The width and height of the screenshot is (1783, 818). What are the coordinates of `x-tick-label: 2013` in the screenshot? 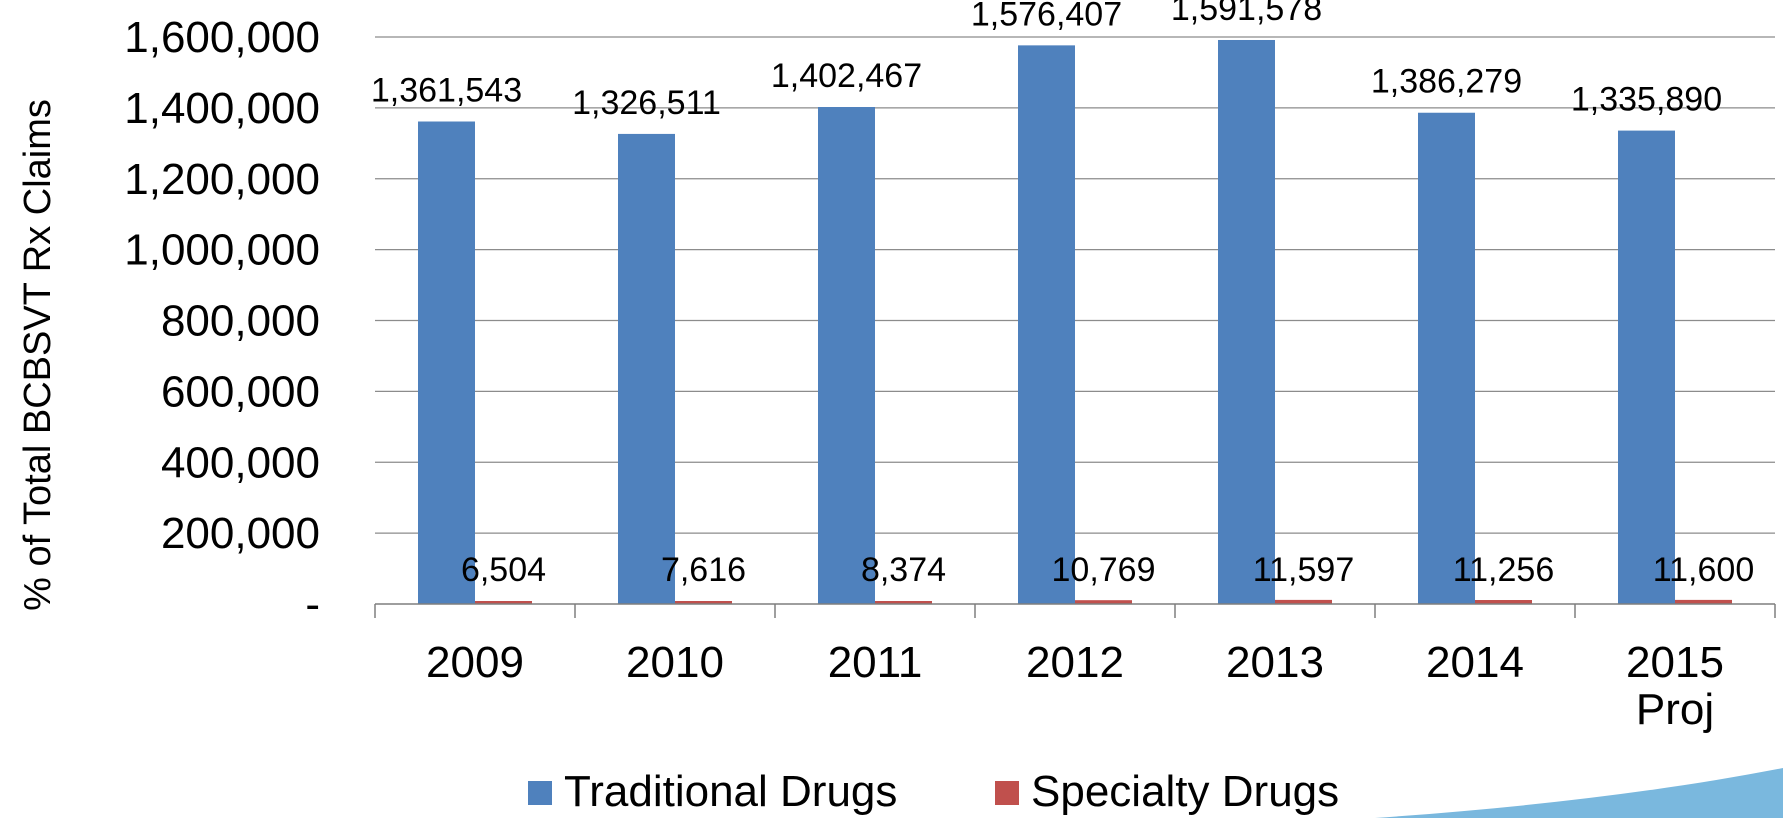 It's located at (1275, 662).